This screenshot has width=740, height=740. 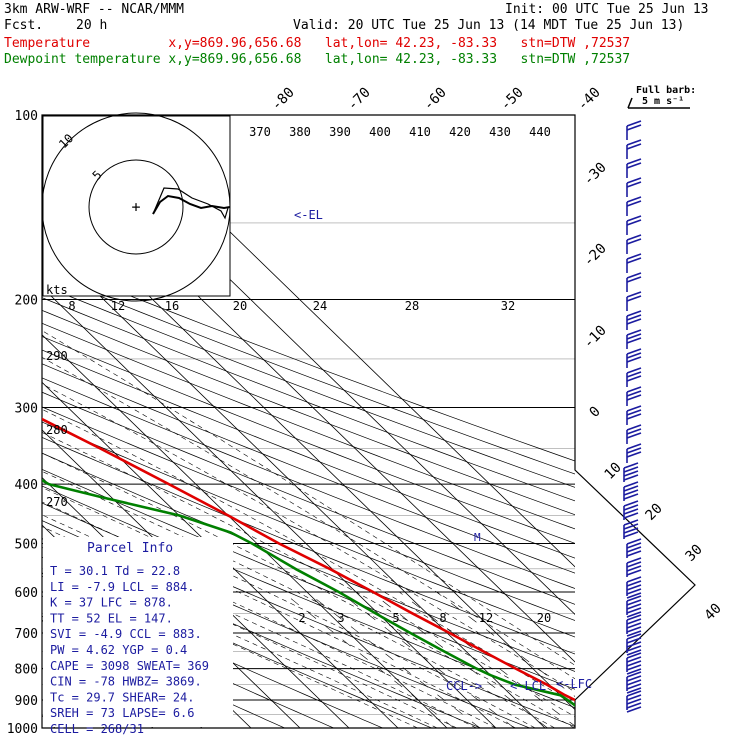 What do you see at coordinates (589, 99) in the screenshot?
I see `isotherm-label: -40` at bounding box center [589, 99].